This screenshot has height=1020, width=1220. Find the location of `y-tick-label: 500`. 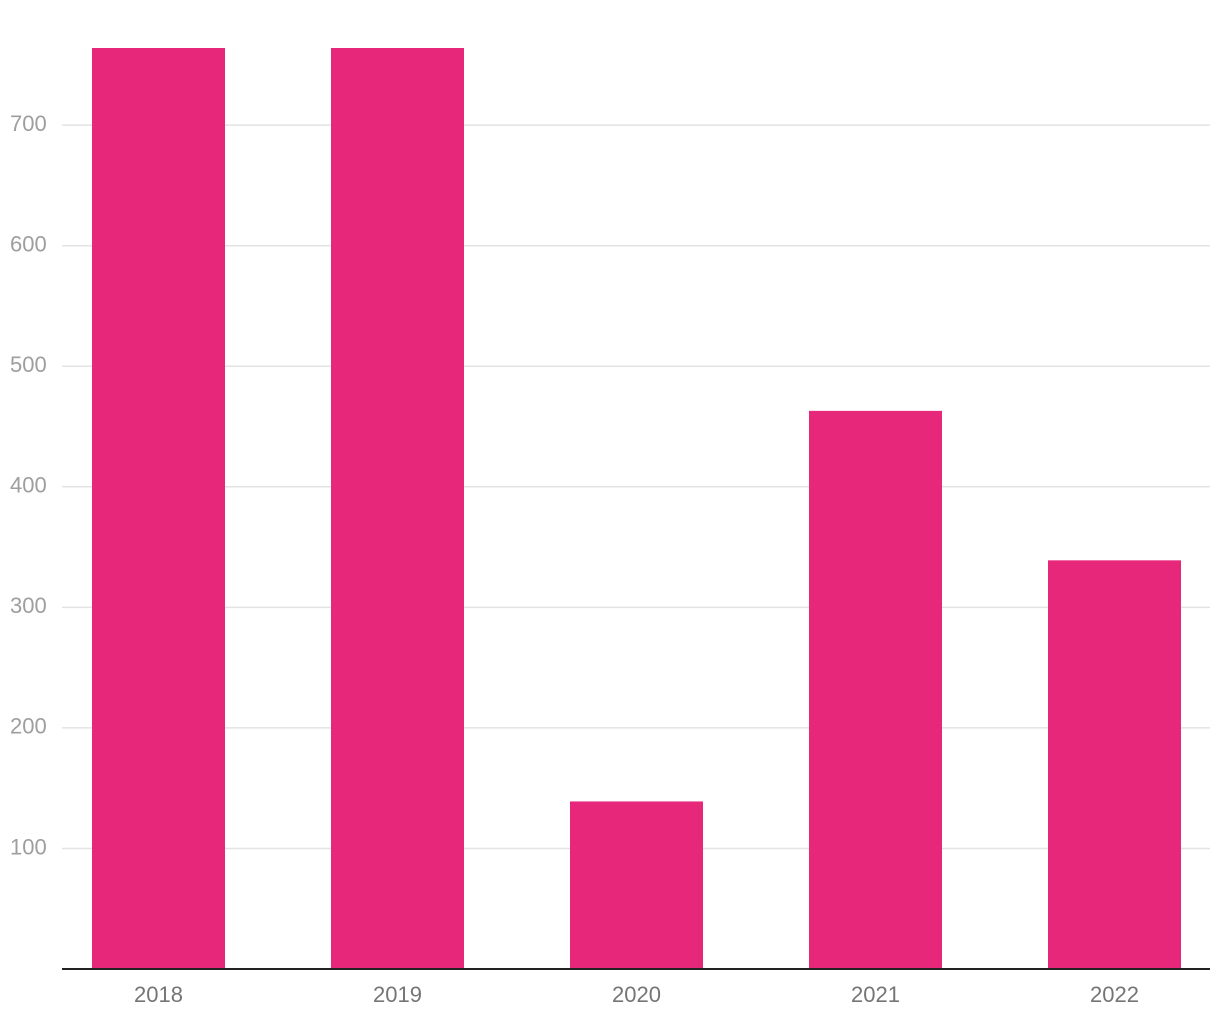

y-tick-label: 500 is located at coordinates (28, 364).